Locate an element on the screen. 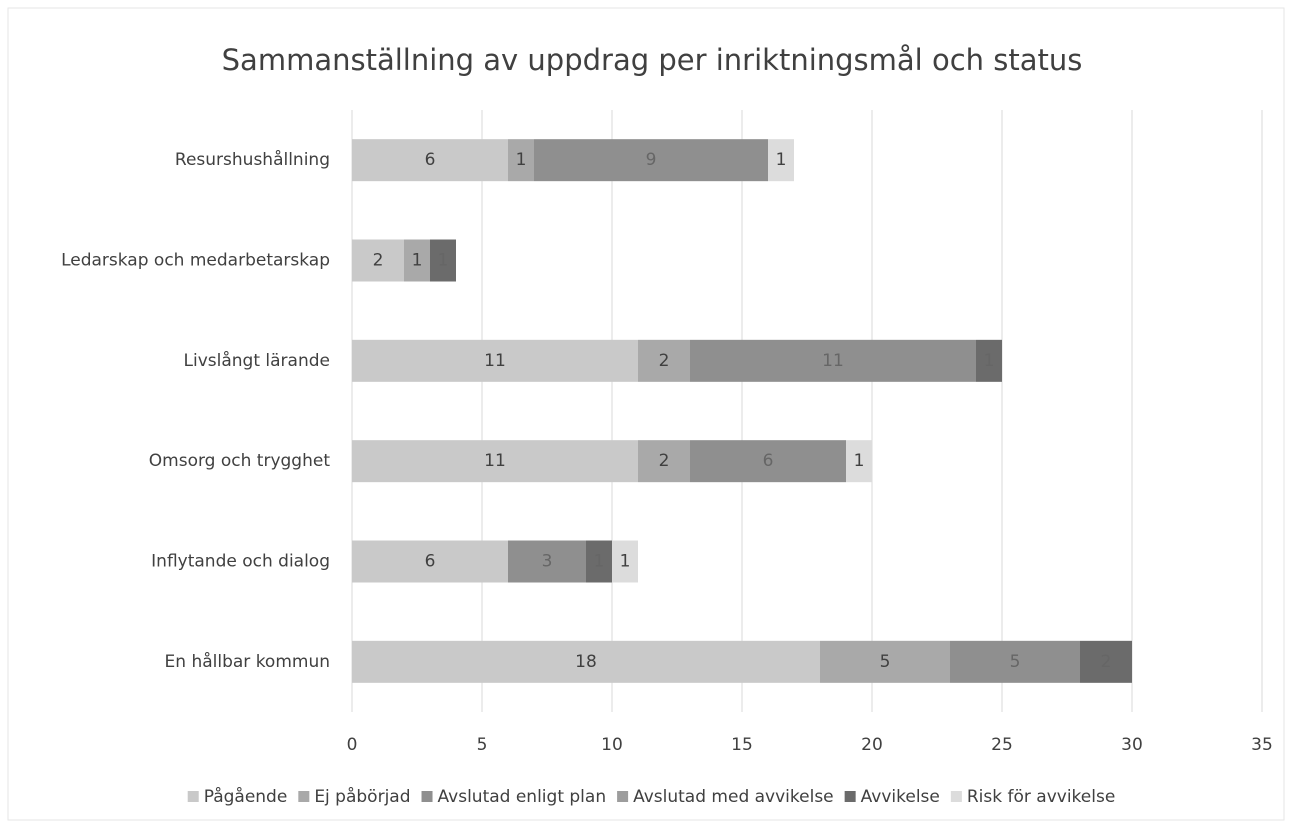 This screenshot has width=1292, height=828. y-tick-label: Omsorg och trygghet is located at coordinates (240, 461).